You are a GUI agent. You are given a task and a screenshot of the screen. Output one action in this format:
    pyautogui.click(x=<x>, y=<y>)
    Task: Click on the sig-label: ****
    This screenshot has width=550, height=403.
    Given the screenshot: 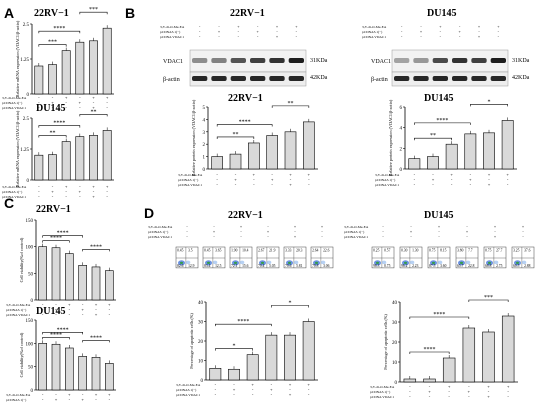 What is the action you would take?
    pyautogui.click(x=63, y=330)
    